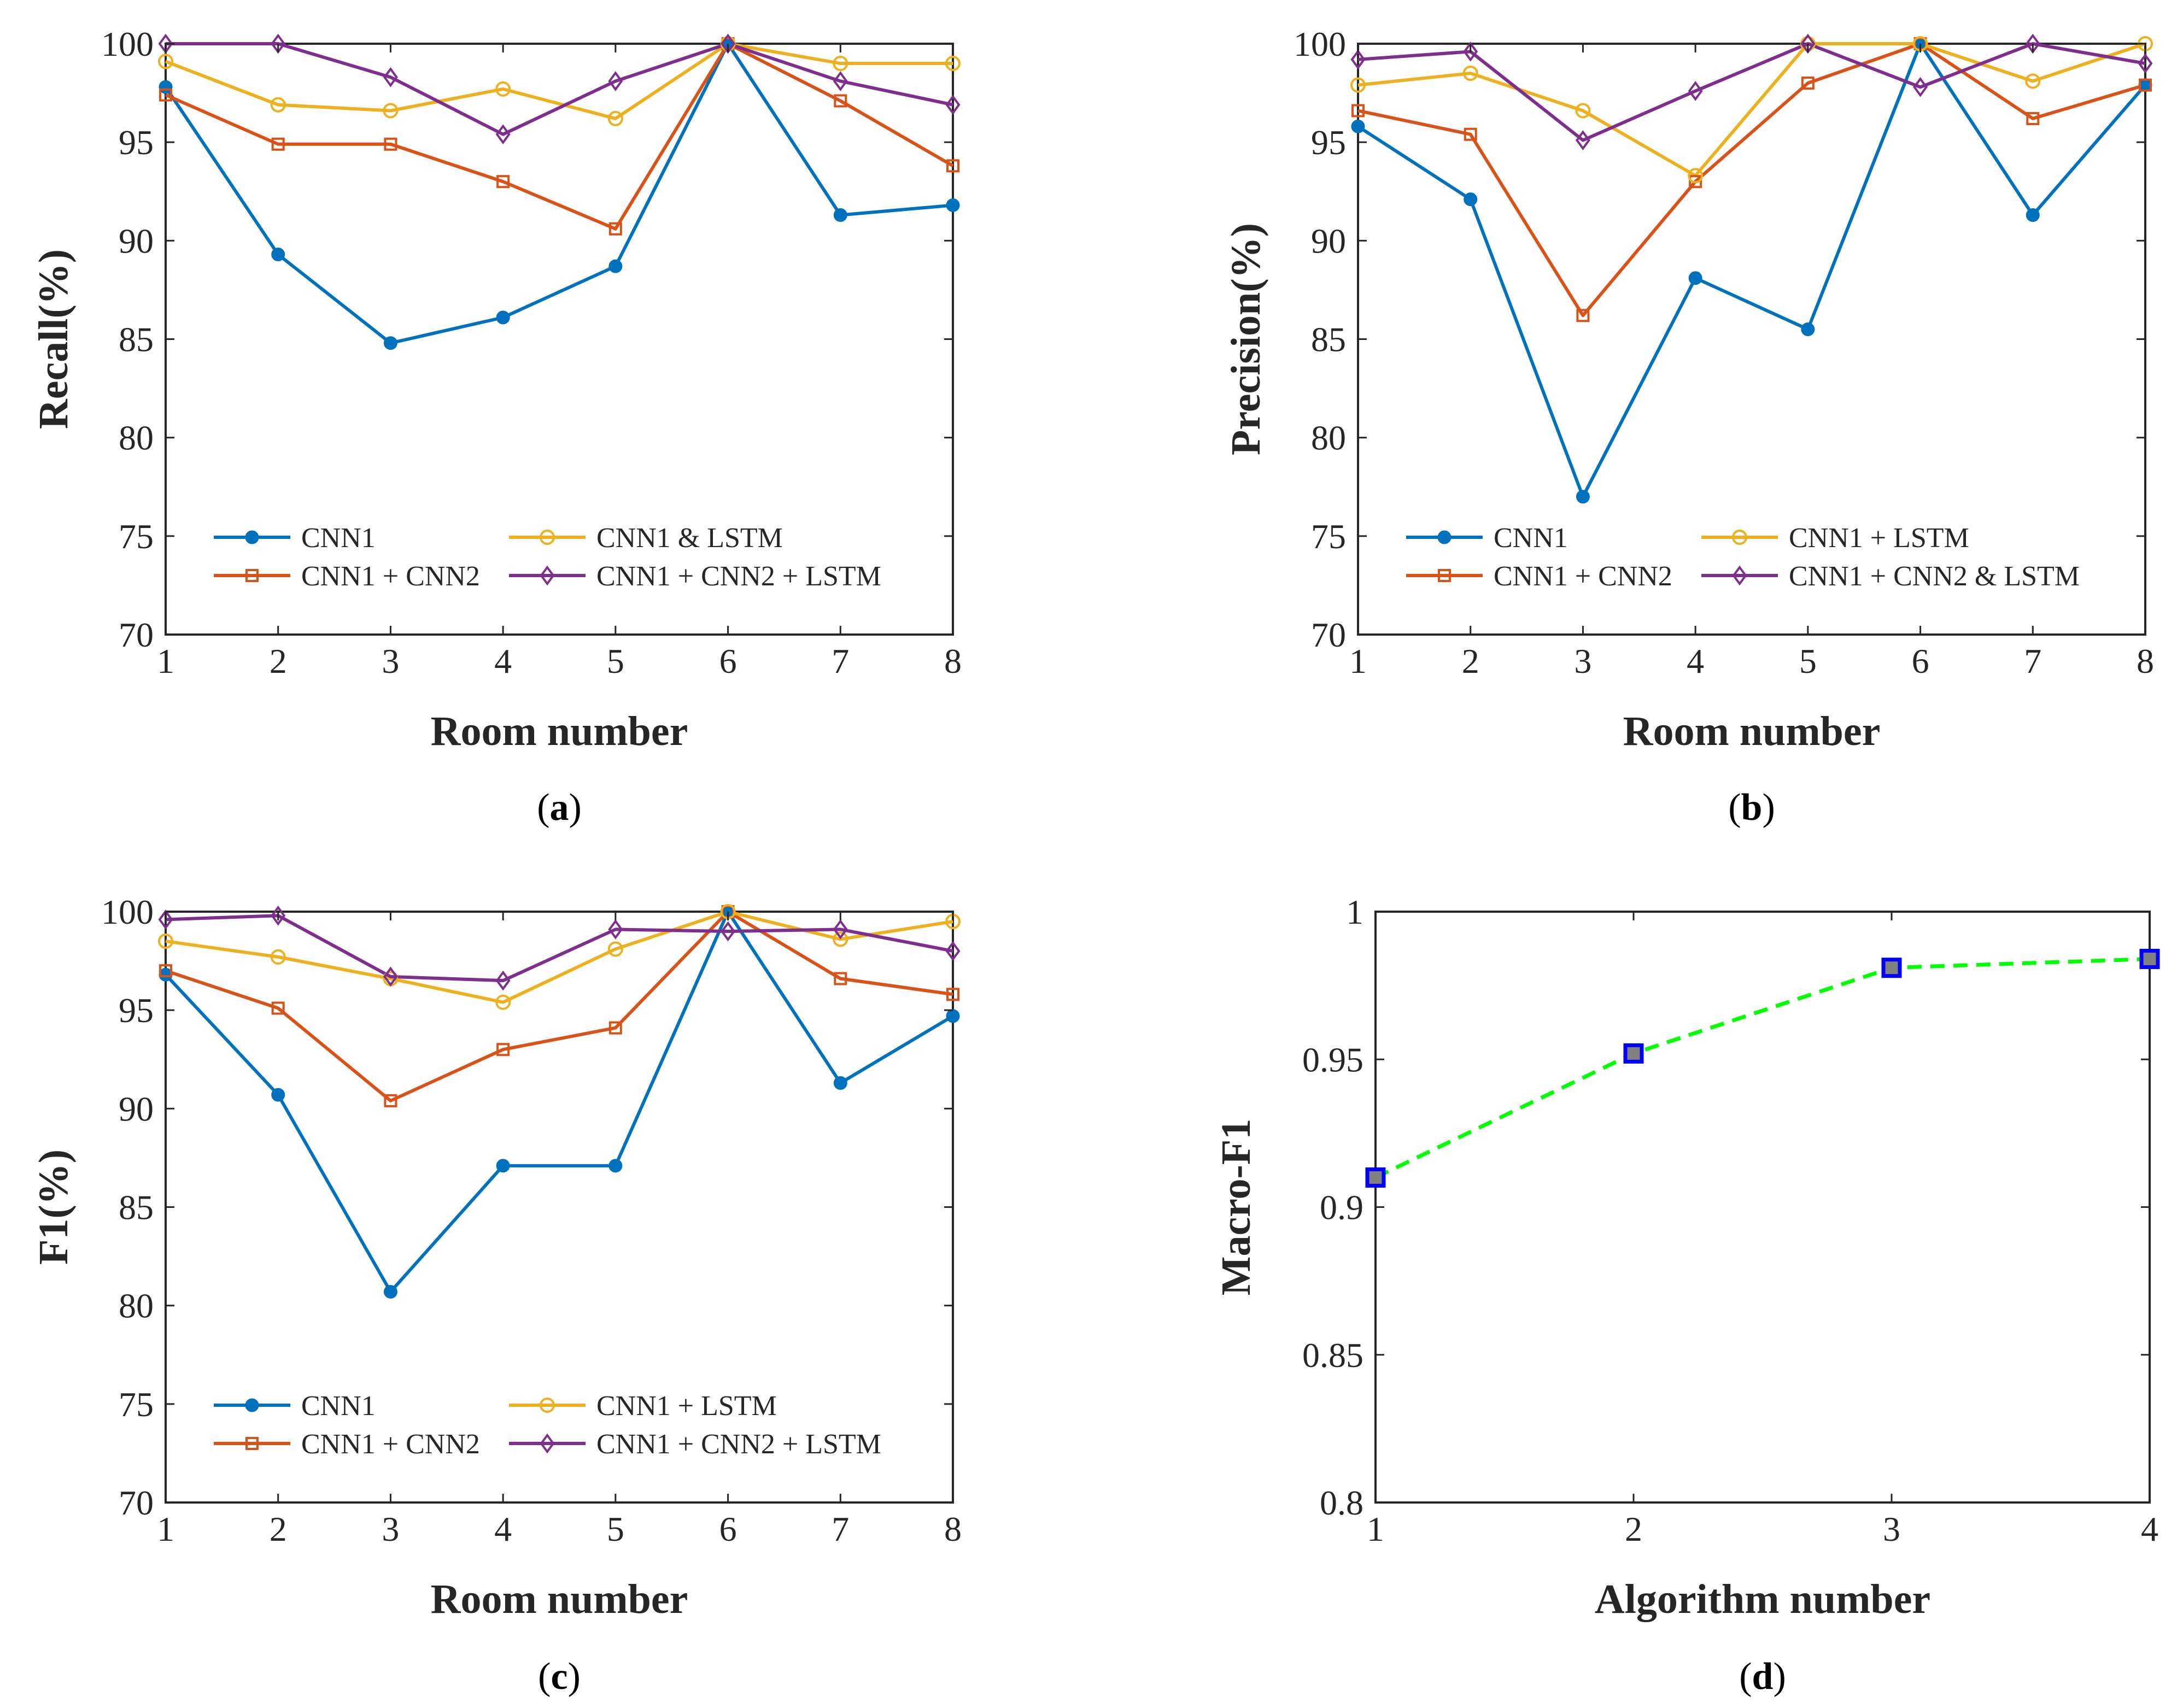 The width and height of the screenshot is (2183, 1708). What do you see at coordinates (338, 539) in the screenshot?
I see `legend-entry-label: CNN1` at bounding box center [338, 539].